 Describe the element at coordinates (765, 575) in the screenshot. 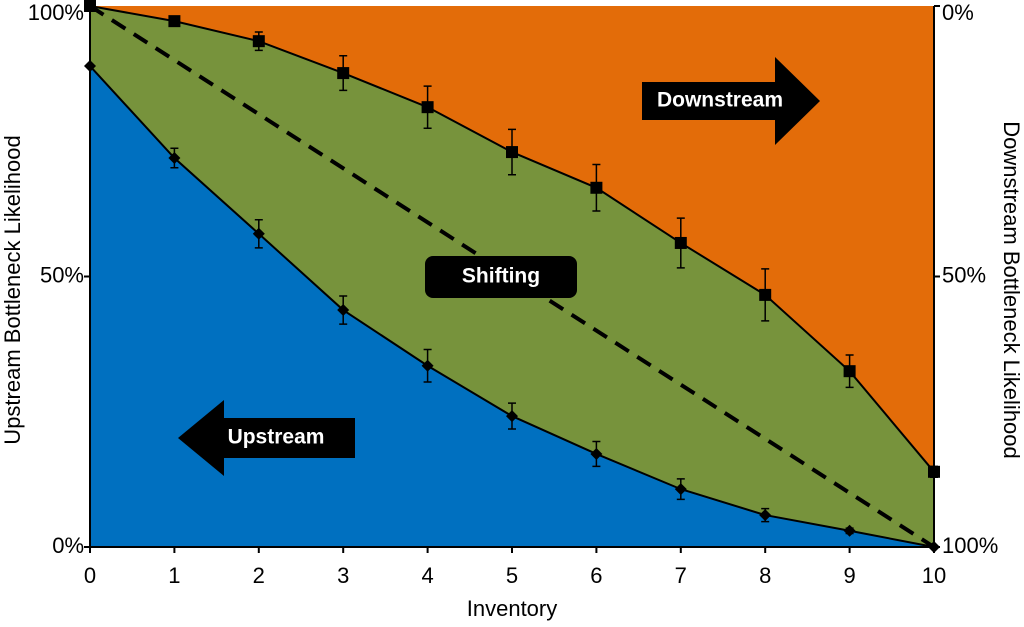

I see `x-tick-label: 8` at that location.